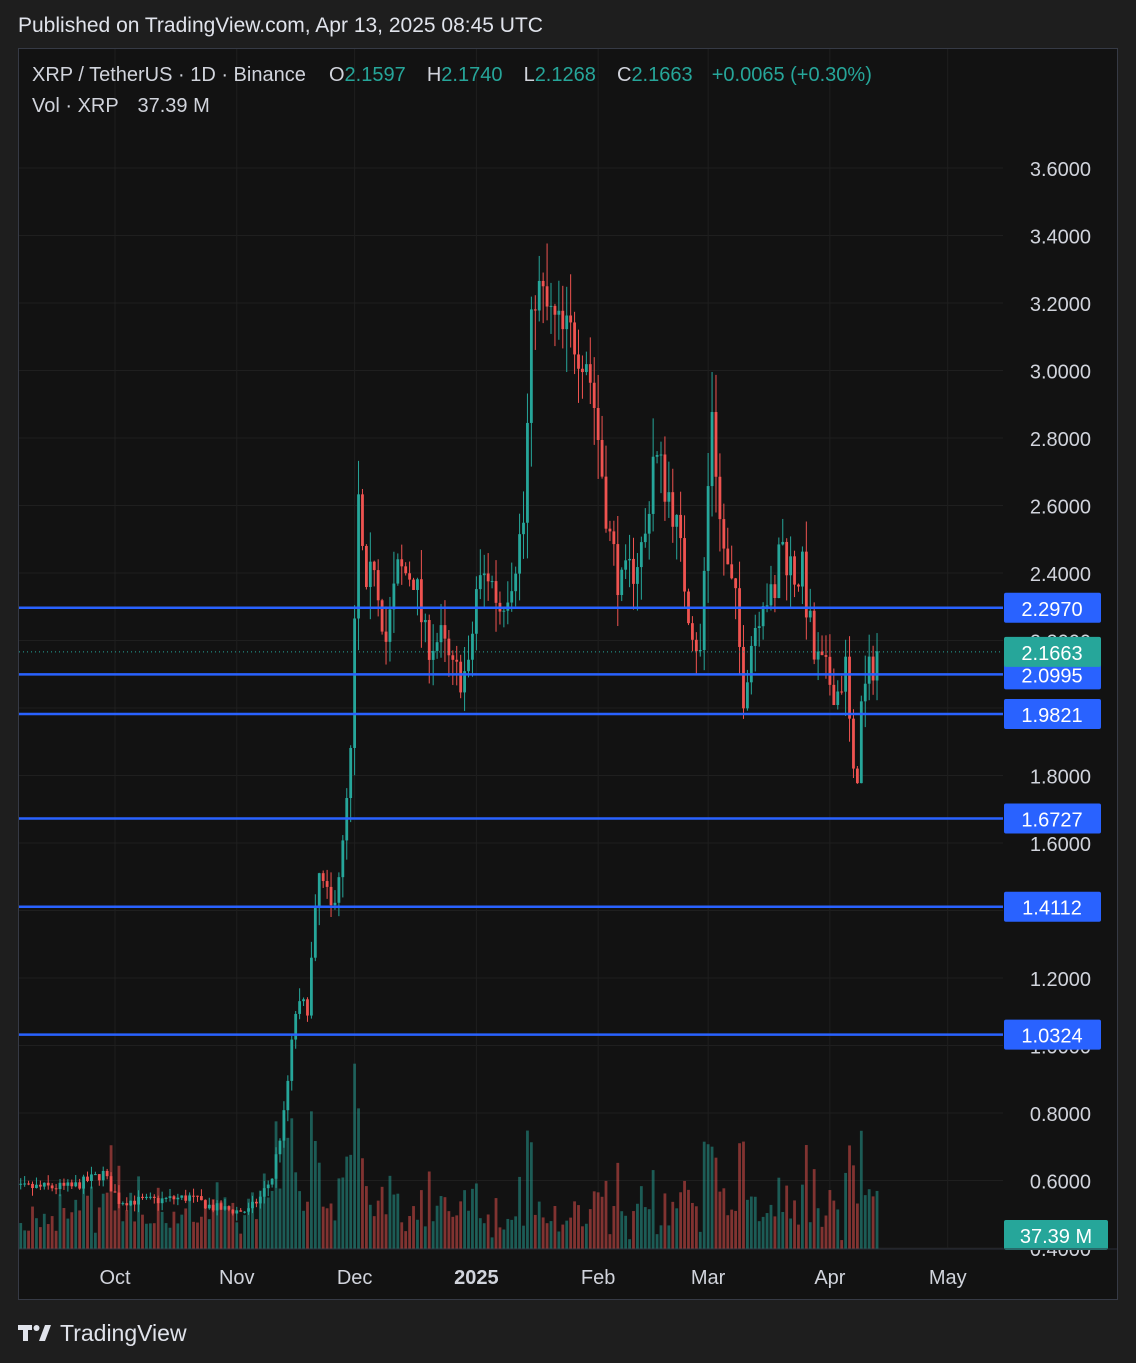  I want to click on price-tick-label: 2.6000, so click(1060, 508).